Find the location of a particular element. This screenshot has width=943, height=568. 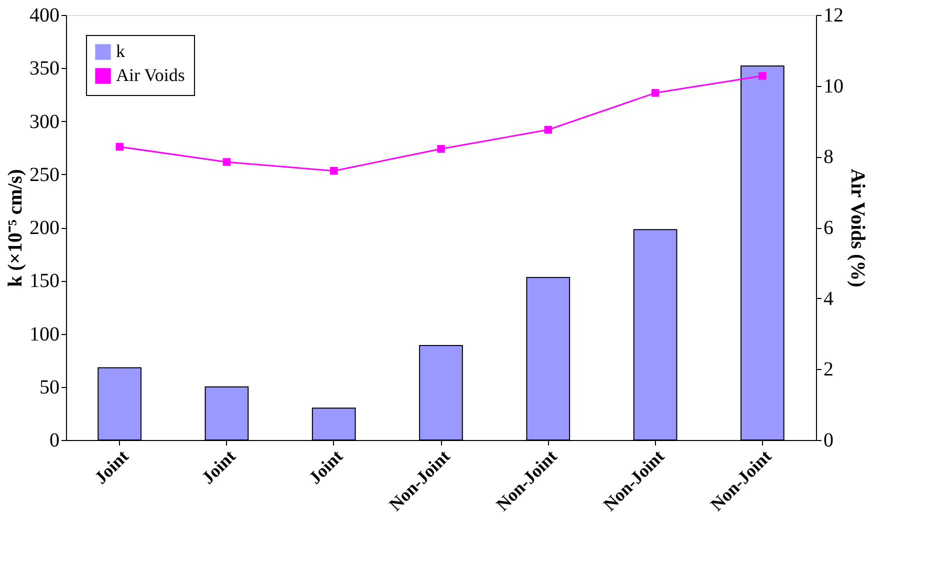

y-tick-label: 0 is located at coordinates (55, 441).